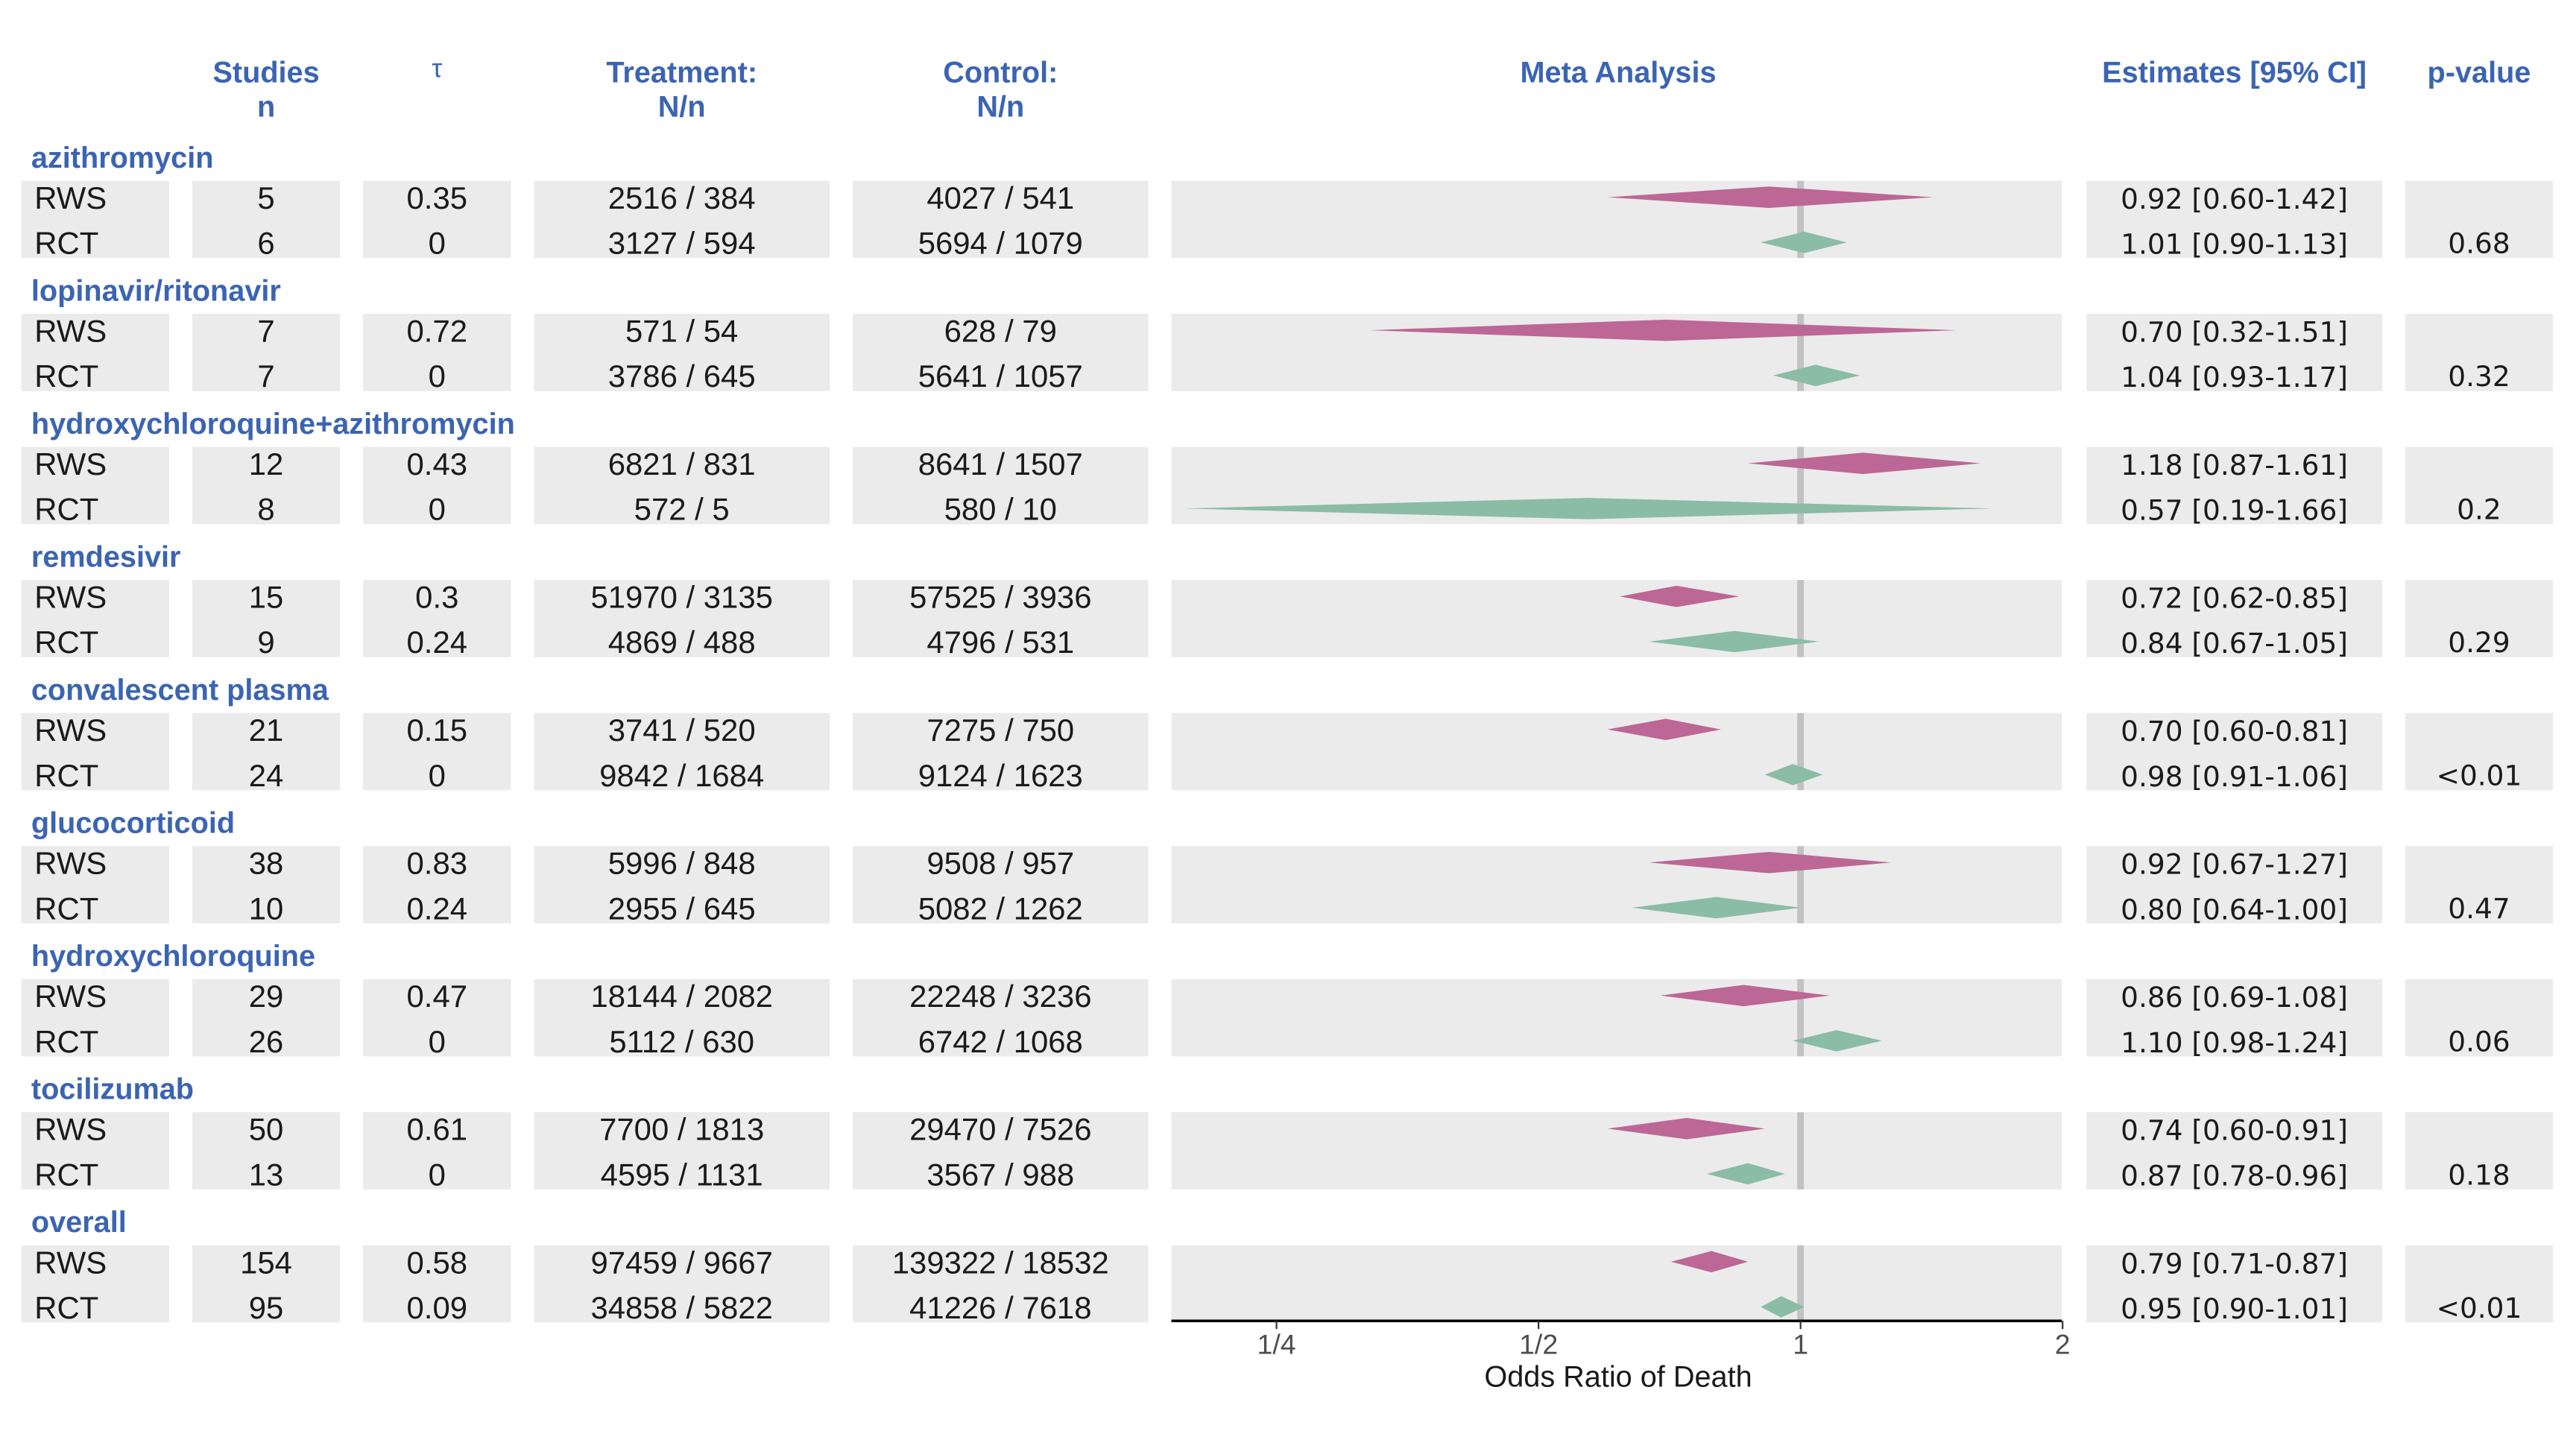 The height and width of the screenshot is (1431, 2576). Describe the element at coordinates (265, 73) in the screenshot. I see `header-studies: Studies` at that location.